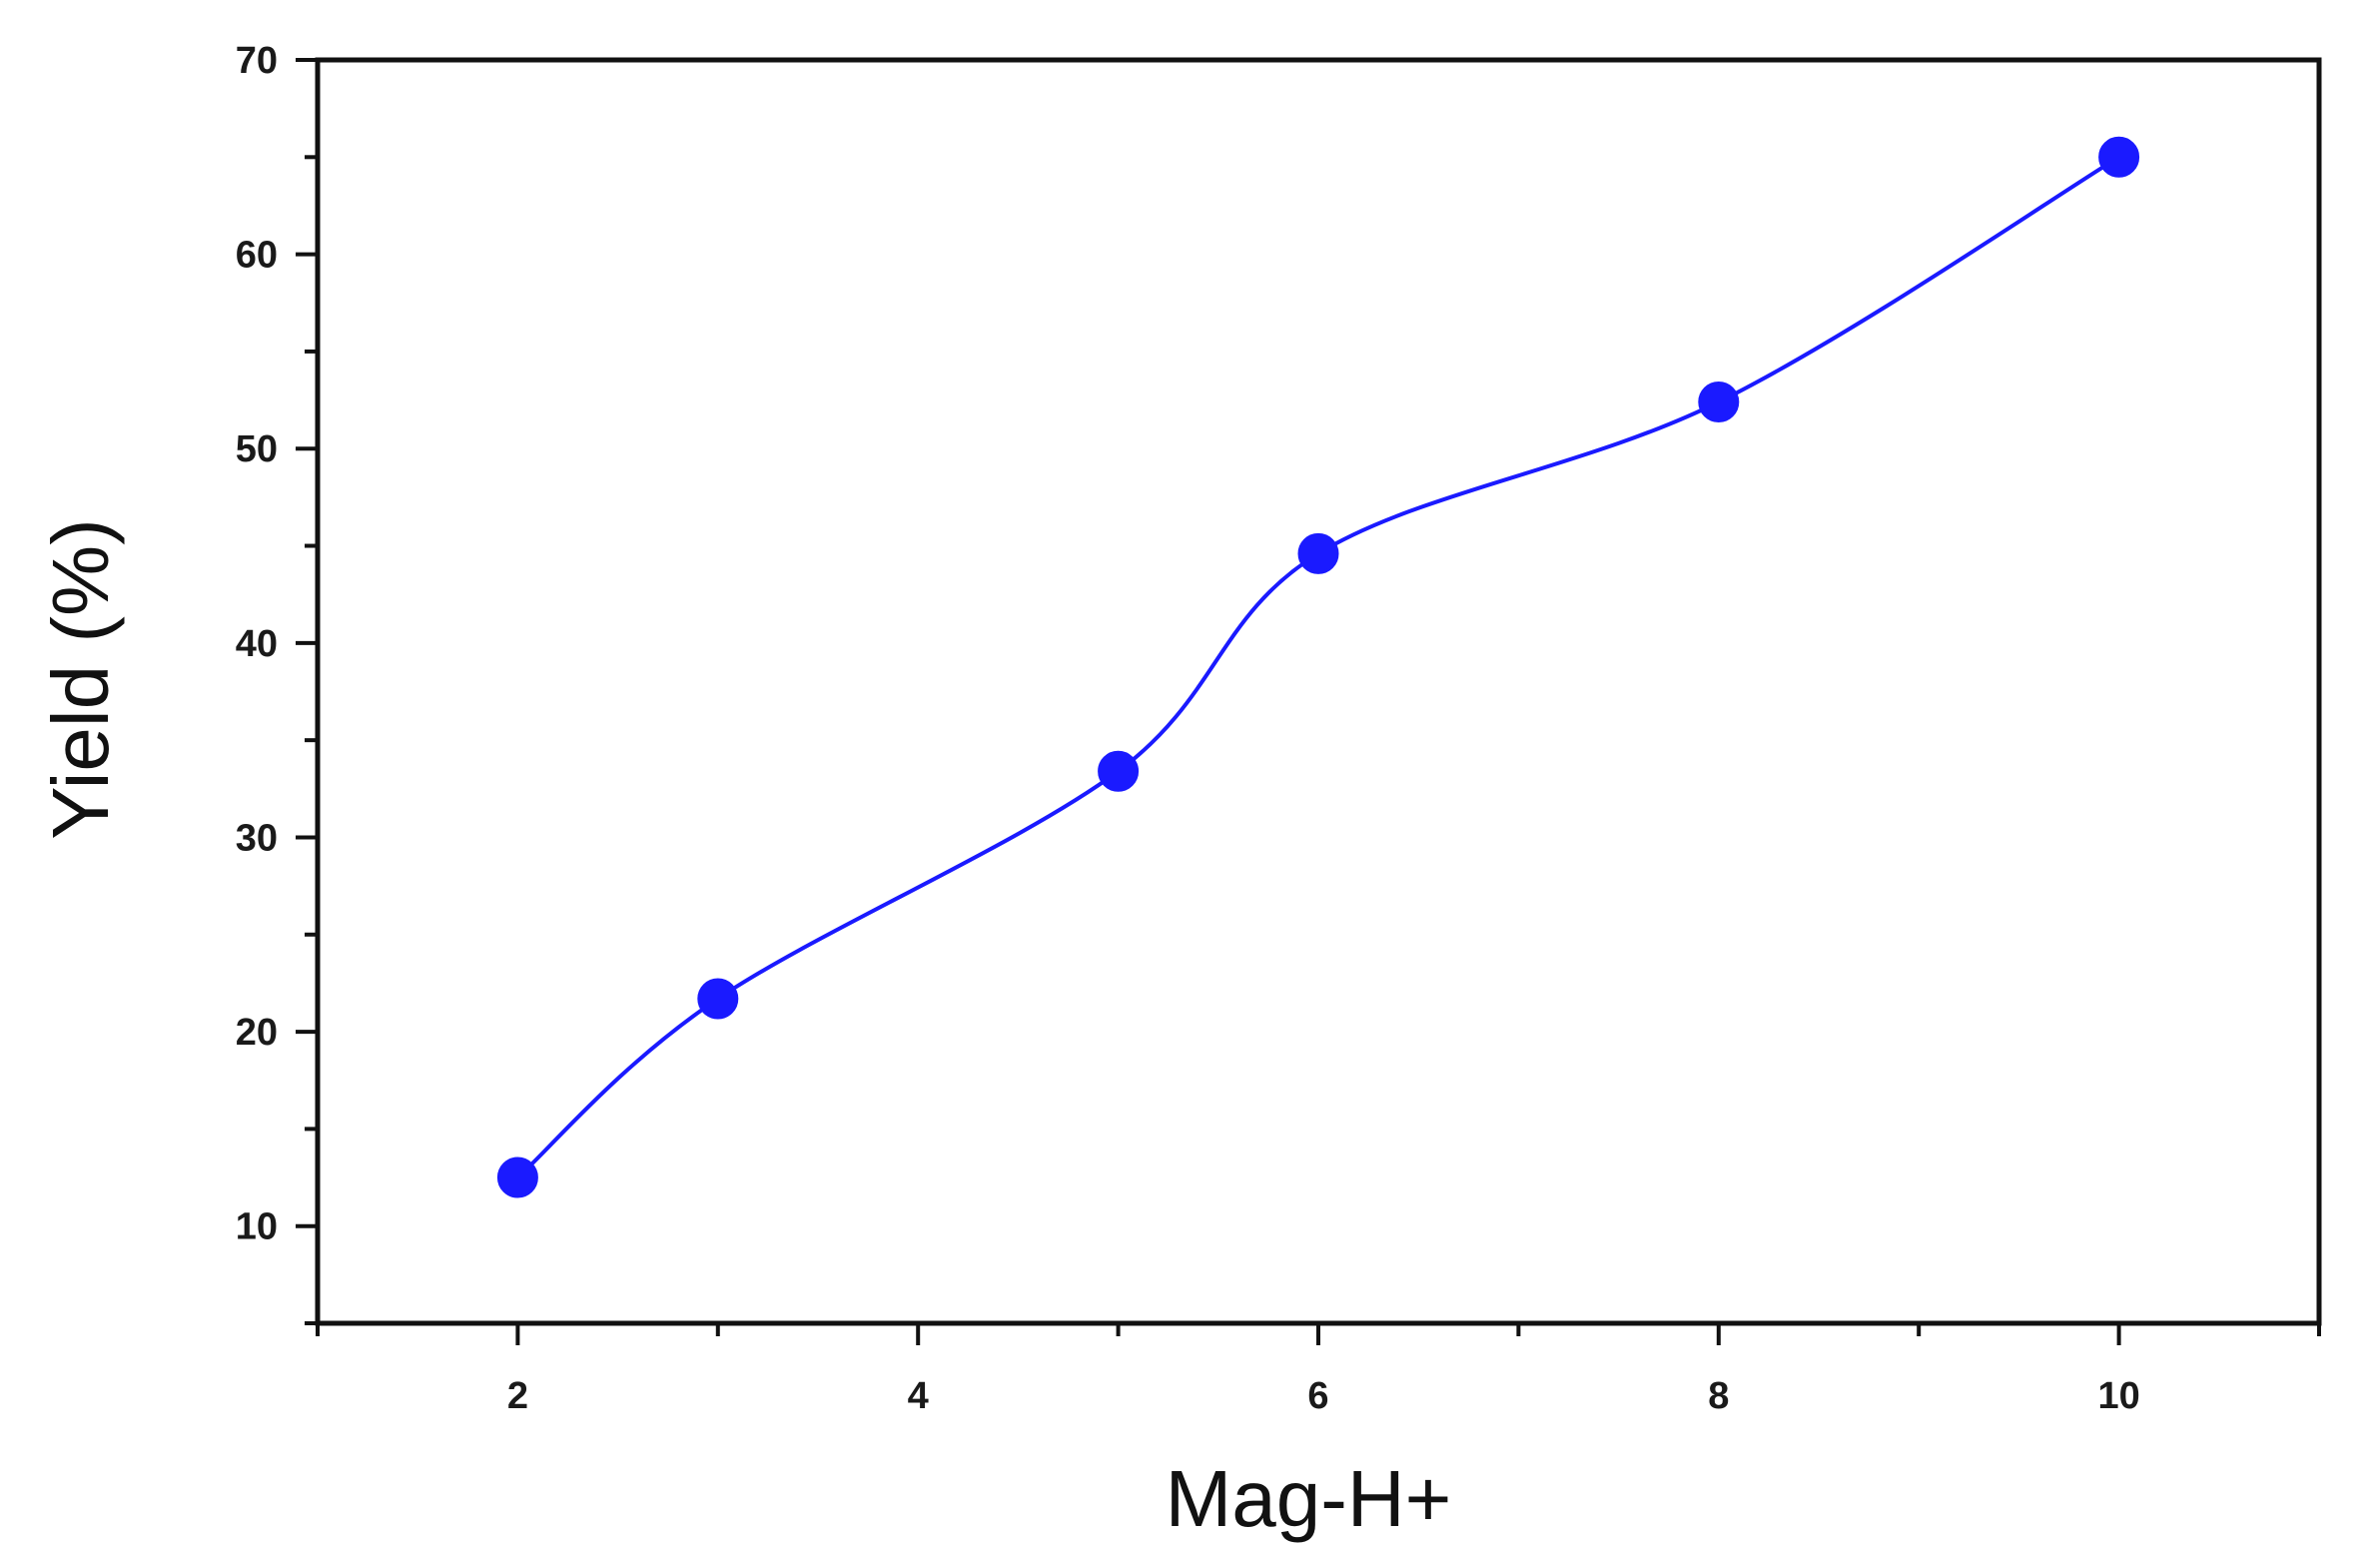 Image resolution: width=2380 pixels, height=1546 pixels. What do you see at coordinates (257, 644) in the screenshot?
I see `y-tick-label: 40` at bounding box center [257, 644].